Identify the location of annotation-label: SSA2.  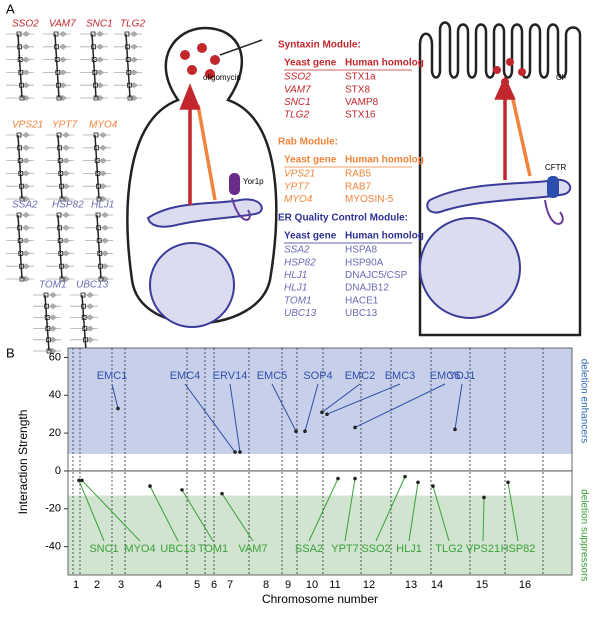
(309, 549).